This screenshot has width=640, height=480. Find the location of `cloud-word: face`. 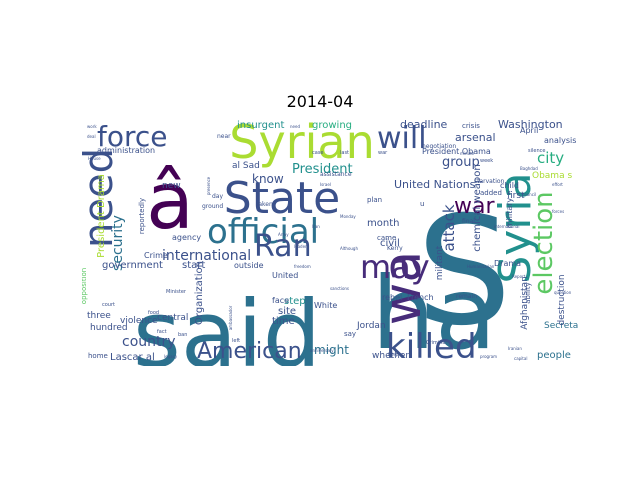

cloud-word: face is located at coordinates (280, 300).